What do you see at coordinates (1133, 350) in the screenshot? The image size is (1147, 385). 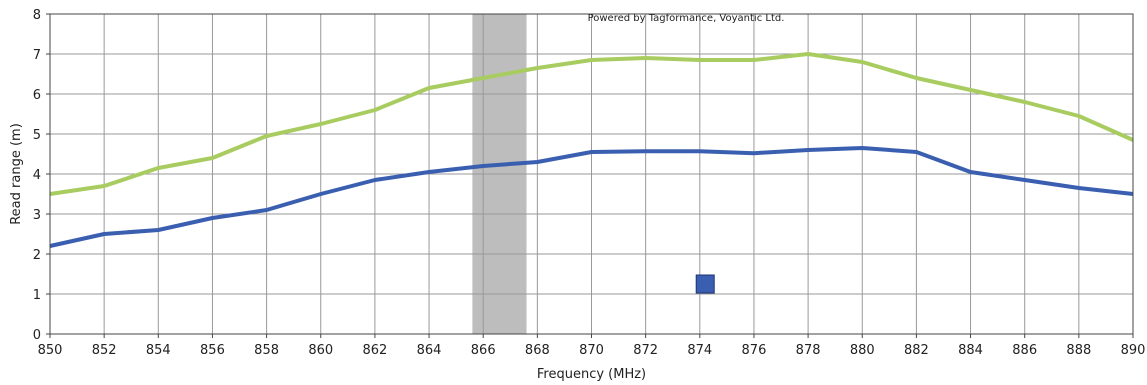 I see `x-tick-label: 890` at bounding box center [1133, 350].